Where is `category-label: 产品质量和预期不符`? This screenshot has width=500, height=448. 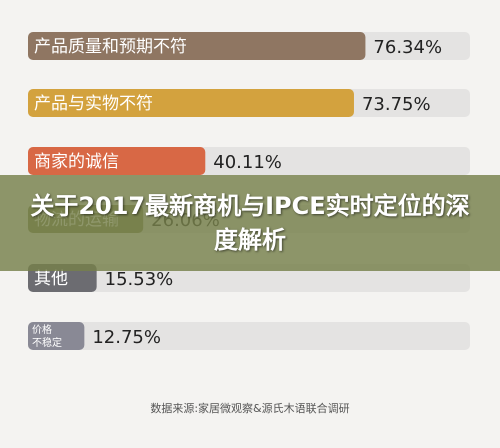 category-label: 产品质量和预期不符 is located at coordinates (110, 47).